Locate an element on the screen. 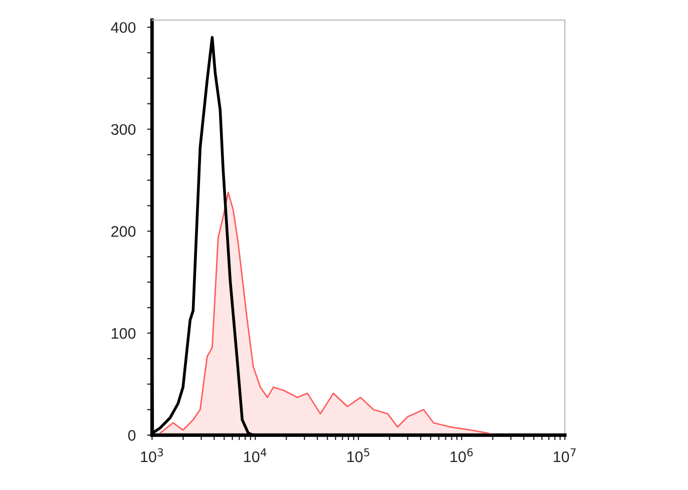 The height and width of the screenshot is (490, 688). y-tick-label: 0 is located at coordinates (132, 435).